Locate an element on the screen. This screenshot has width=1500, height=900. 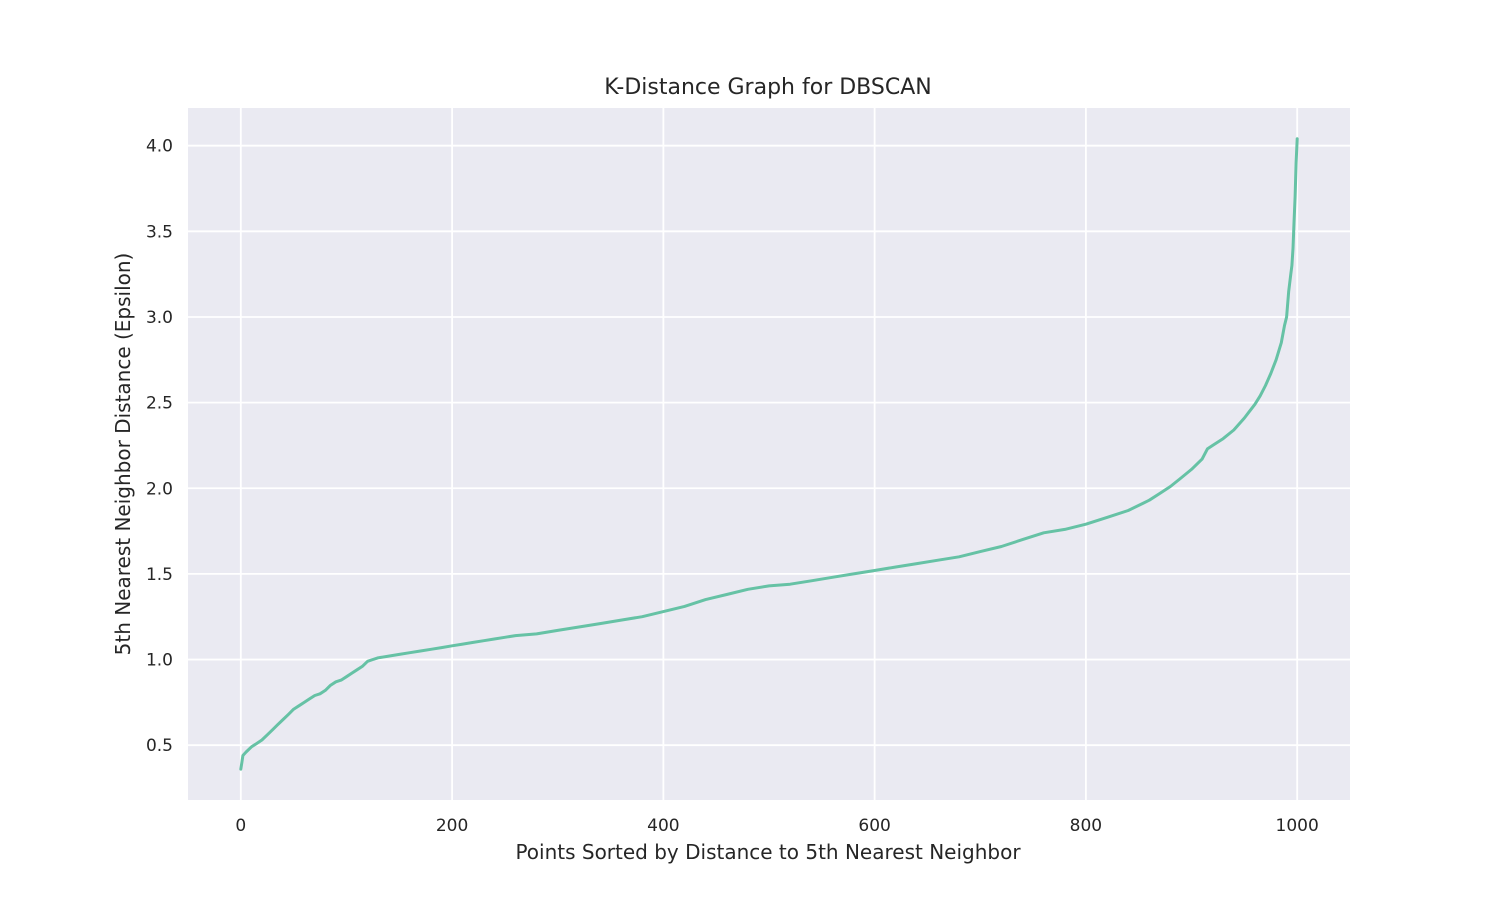
y-tick-label: 3.0 is located at coordinates (159, 318).